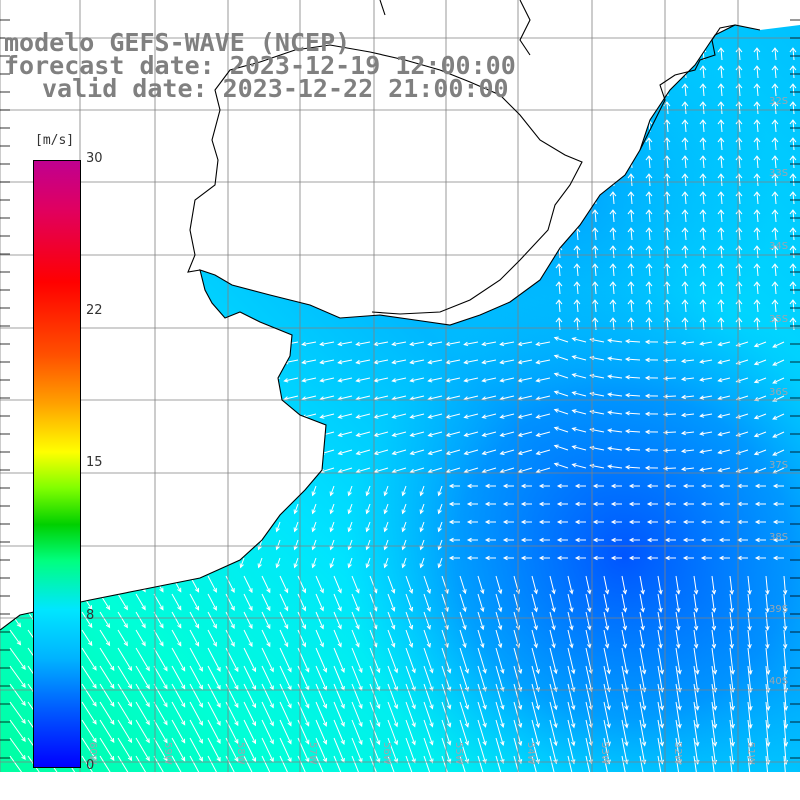 This screenshot has height=800, width=800. I want to click on latitude-labels: 32S 33S 34S 35S 36S 37S 38S 39S 40S, so click(778, 391).